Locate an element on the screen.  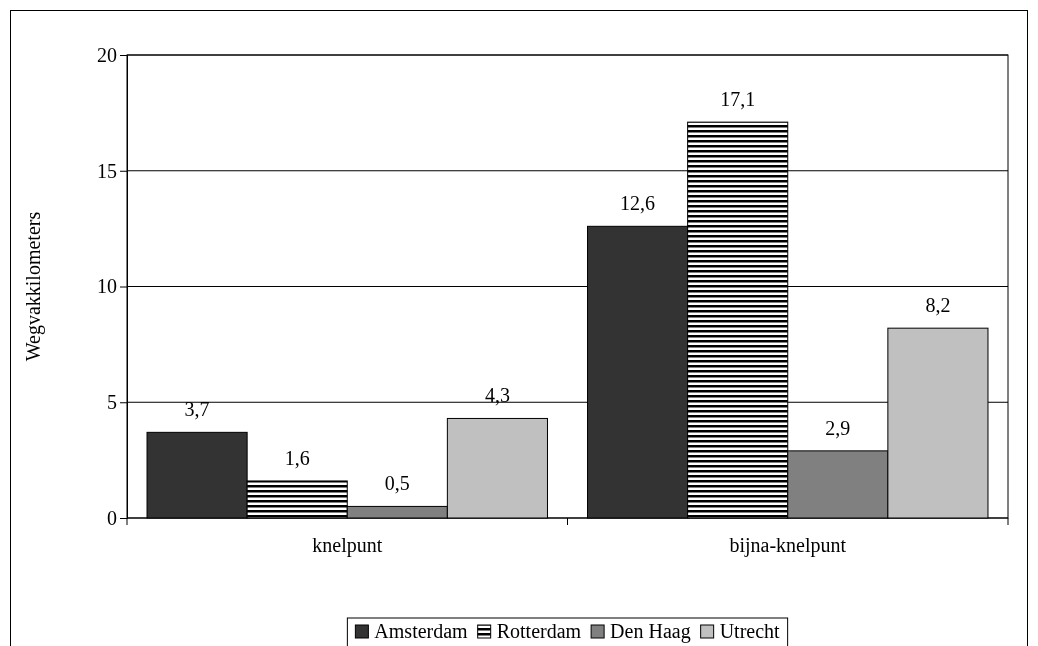
y-tick-label: 20 is located at coordinates (107, 54).